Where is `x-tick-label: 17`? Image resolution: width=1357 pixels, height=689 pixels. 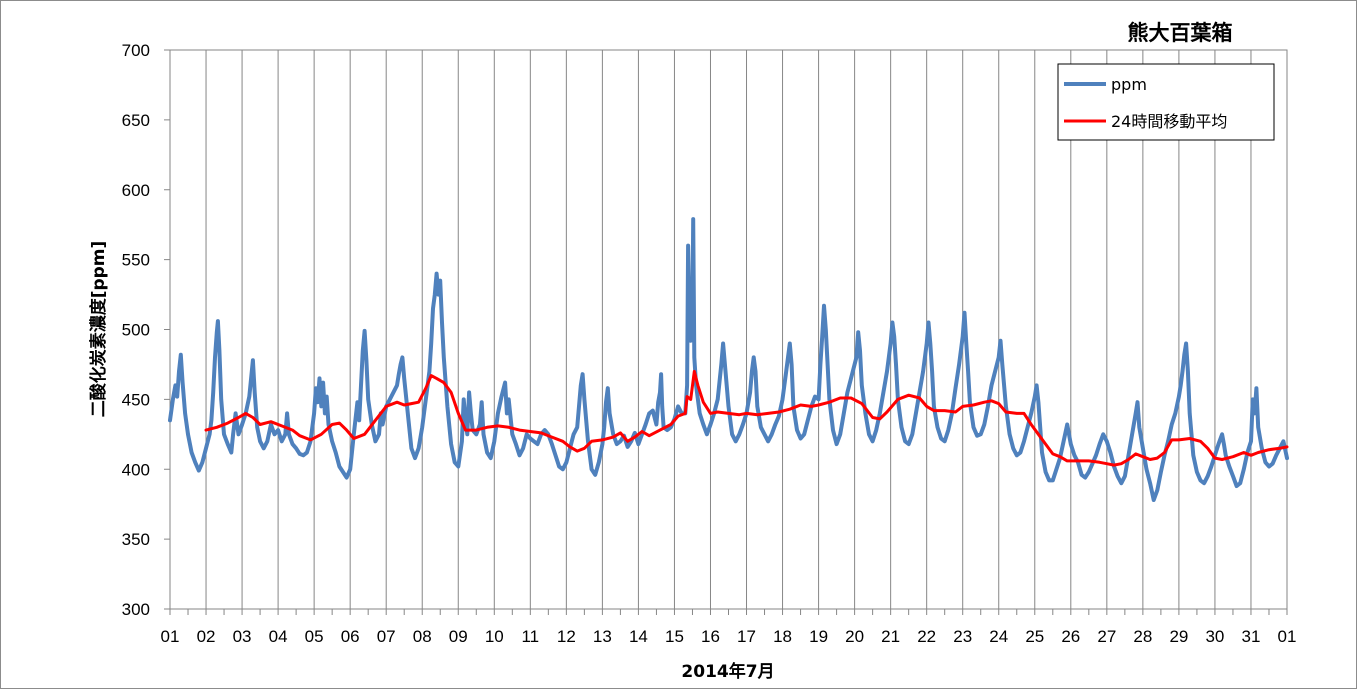
x-tick-label: 17 is located at coordinates (746, 636).